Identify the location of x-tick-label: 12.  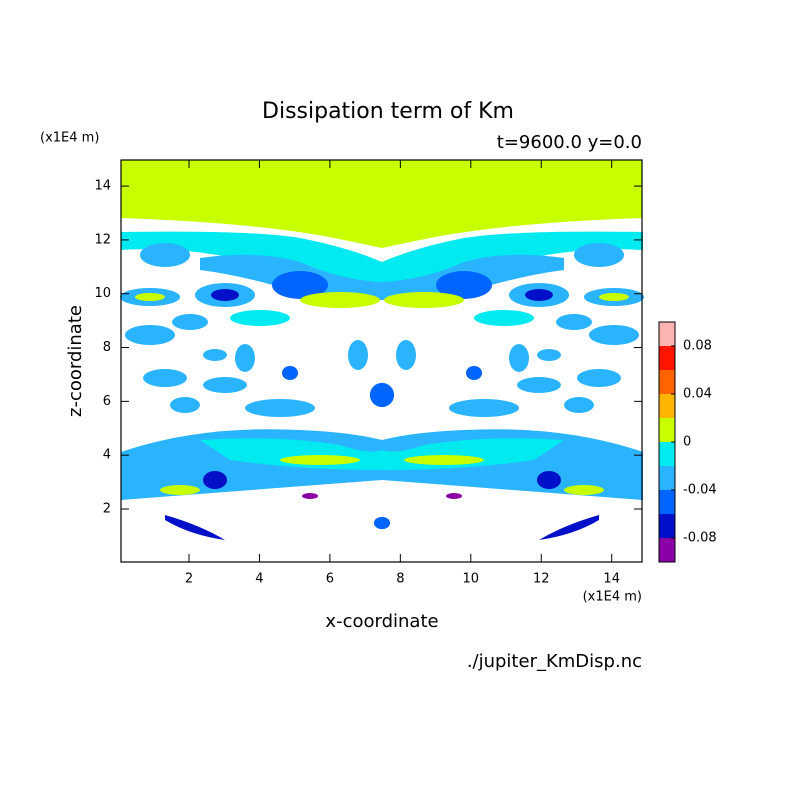
(541, 579).